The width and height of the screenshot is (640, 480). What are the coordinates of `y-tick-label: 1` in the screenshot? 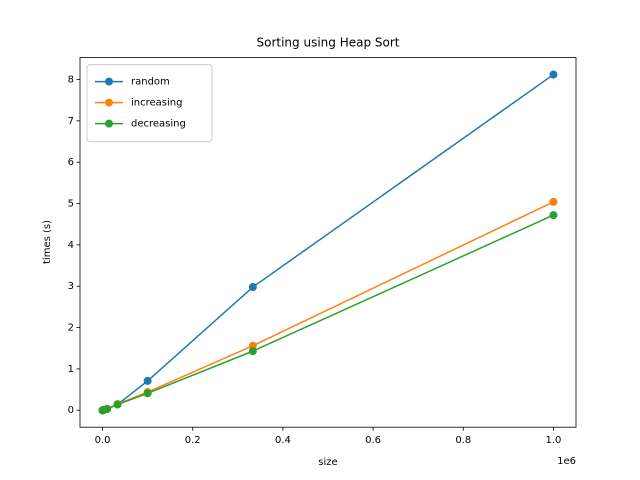 It's located at (71, 369).